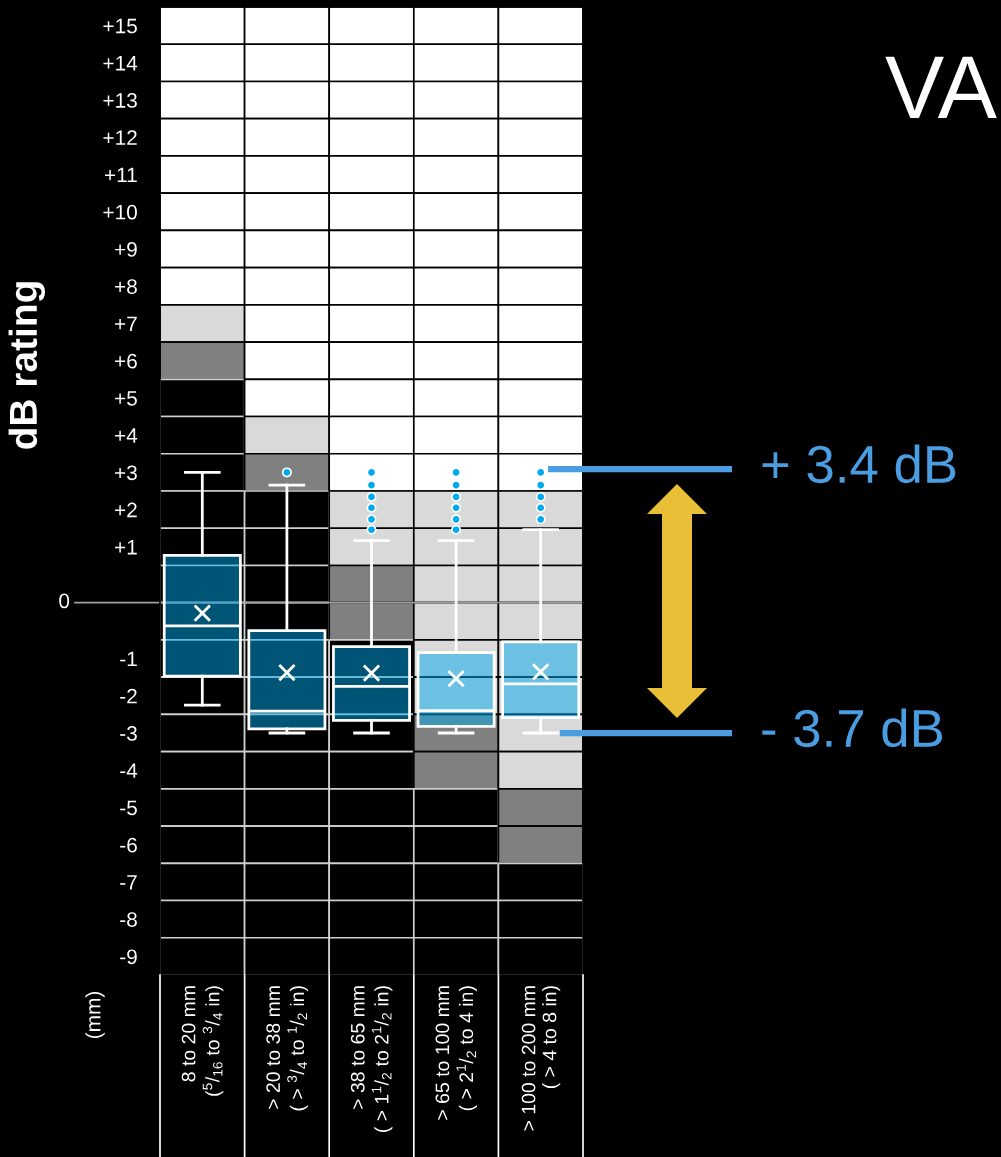  I want to click on category-label: 8 to 20 mm ($^{5}$/$_{16}$ to $^{3}$/$_{4}$ in), so click(202, 1041).